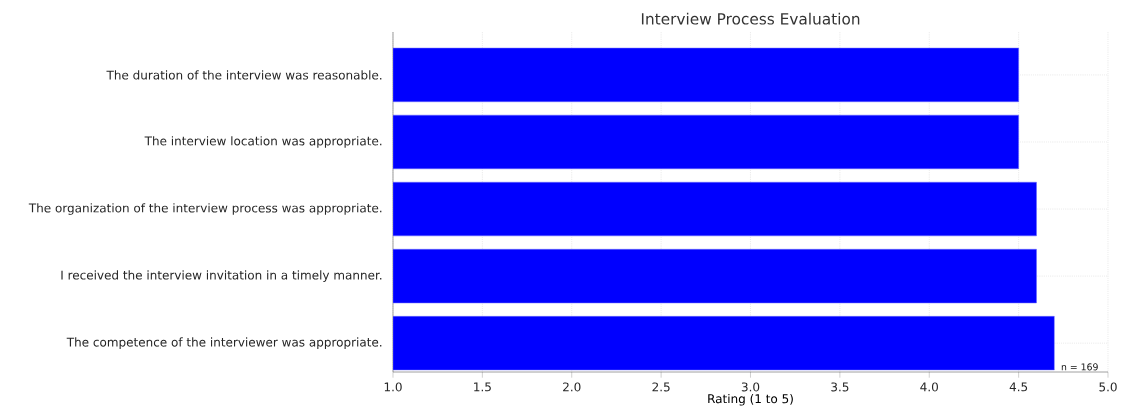 This screenshot has width=1122, height=419. I want to click on y-tick-label: The duration of the interview was reasonable., so click(244, 75).